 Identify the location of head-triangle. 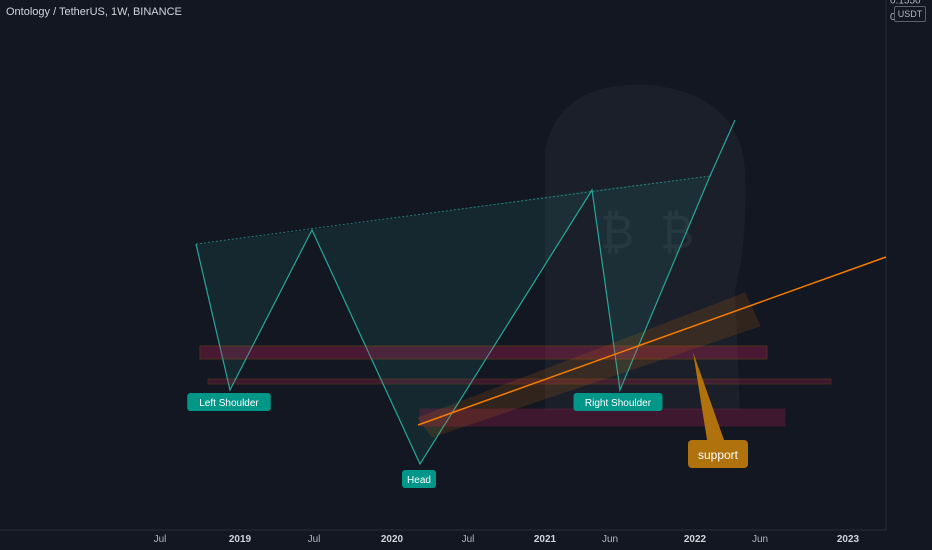
(452, 327).